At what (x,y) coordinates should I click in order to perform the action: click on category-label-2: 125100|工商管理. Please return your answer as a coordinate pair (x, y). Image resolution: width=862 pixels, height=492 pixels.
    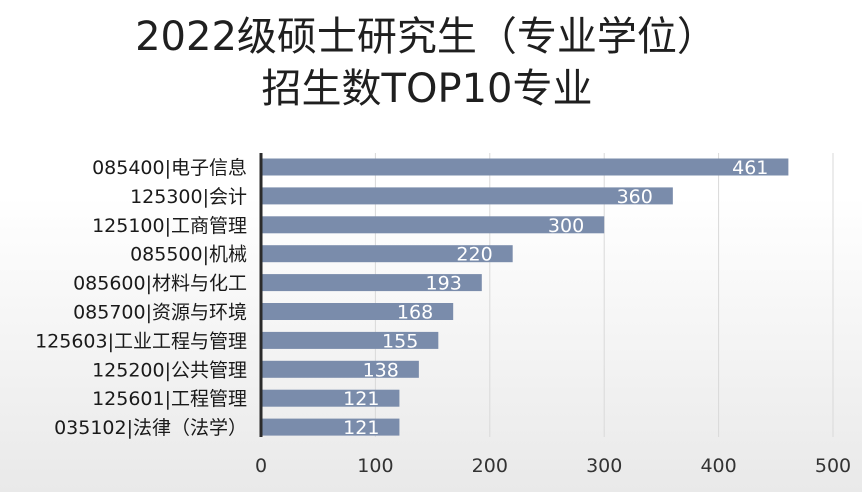
    Looking at the image, I should click on (169, 226).